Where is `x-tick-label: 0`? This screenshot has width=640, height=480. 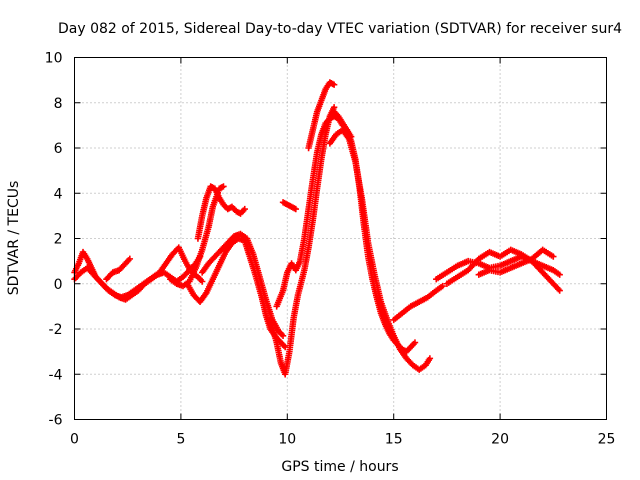
x-tick-label: 0 is located at coordinates (74, 440).